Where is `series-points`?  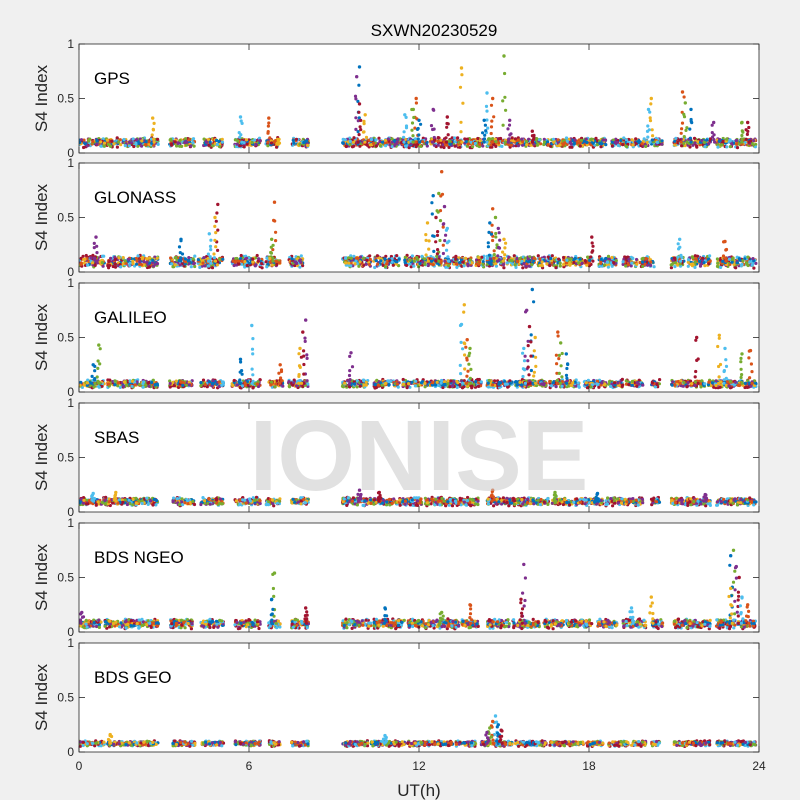 series-points is located at coordinates (418, 338).